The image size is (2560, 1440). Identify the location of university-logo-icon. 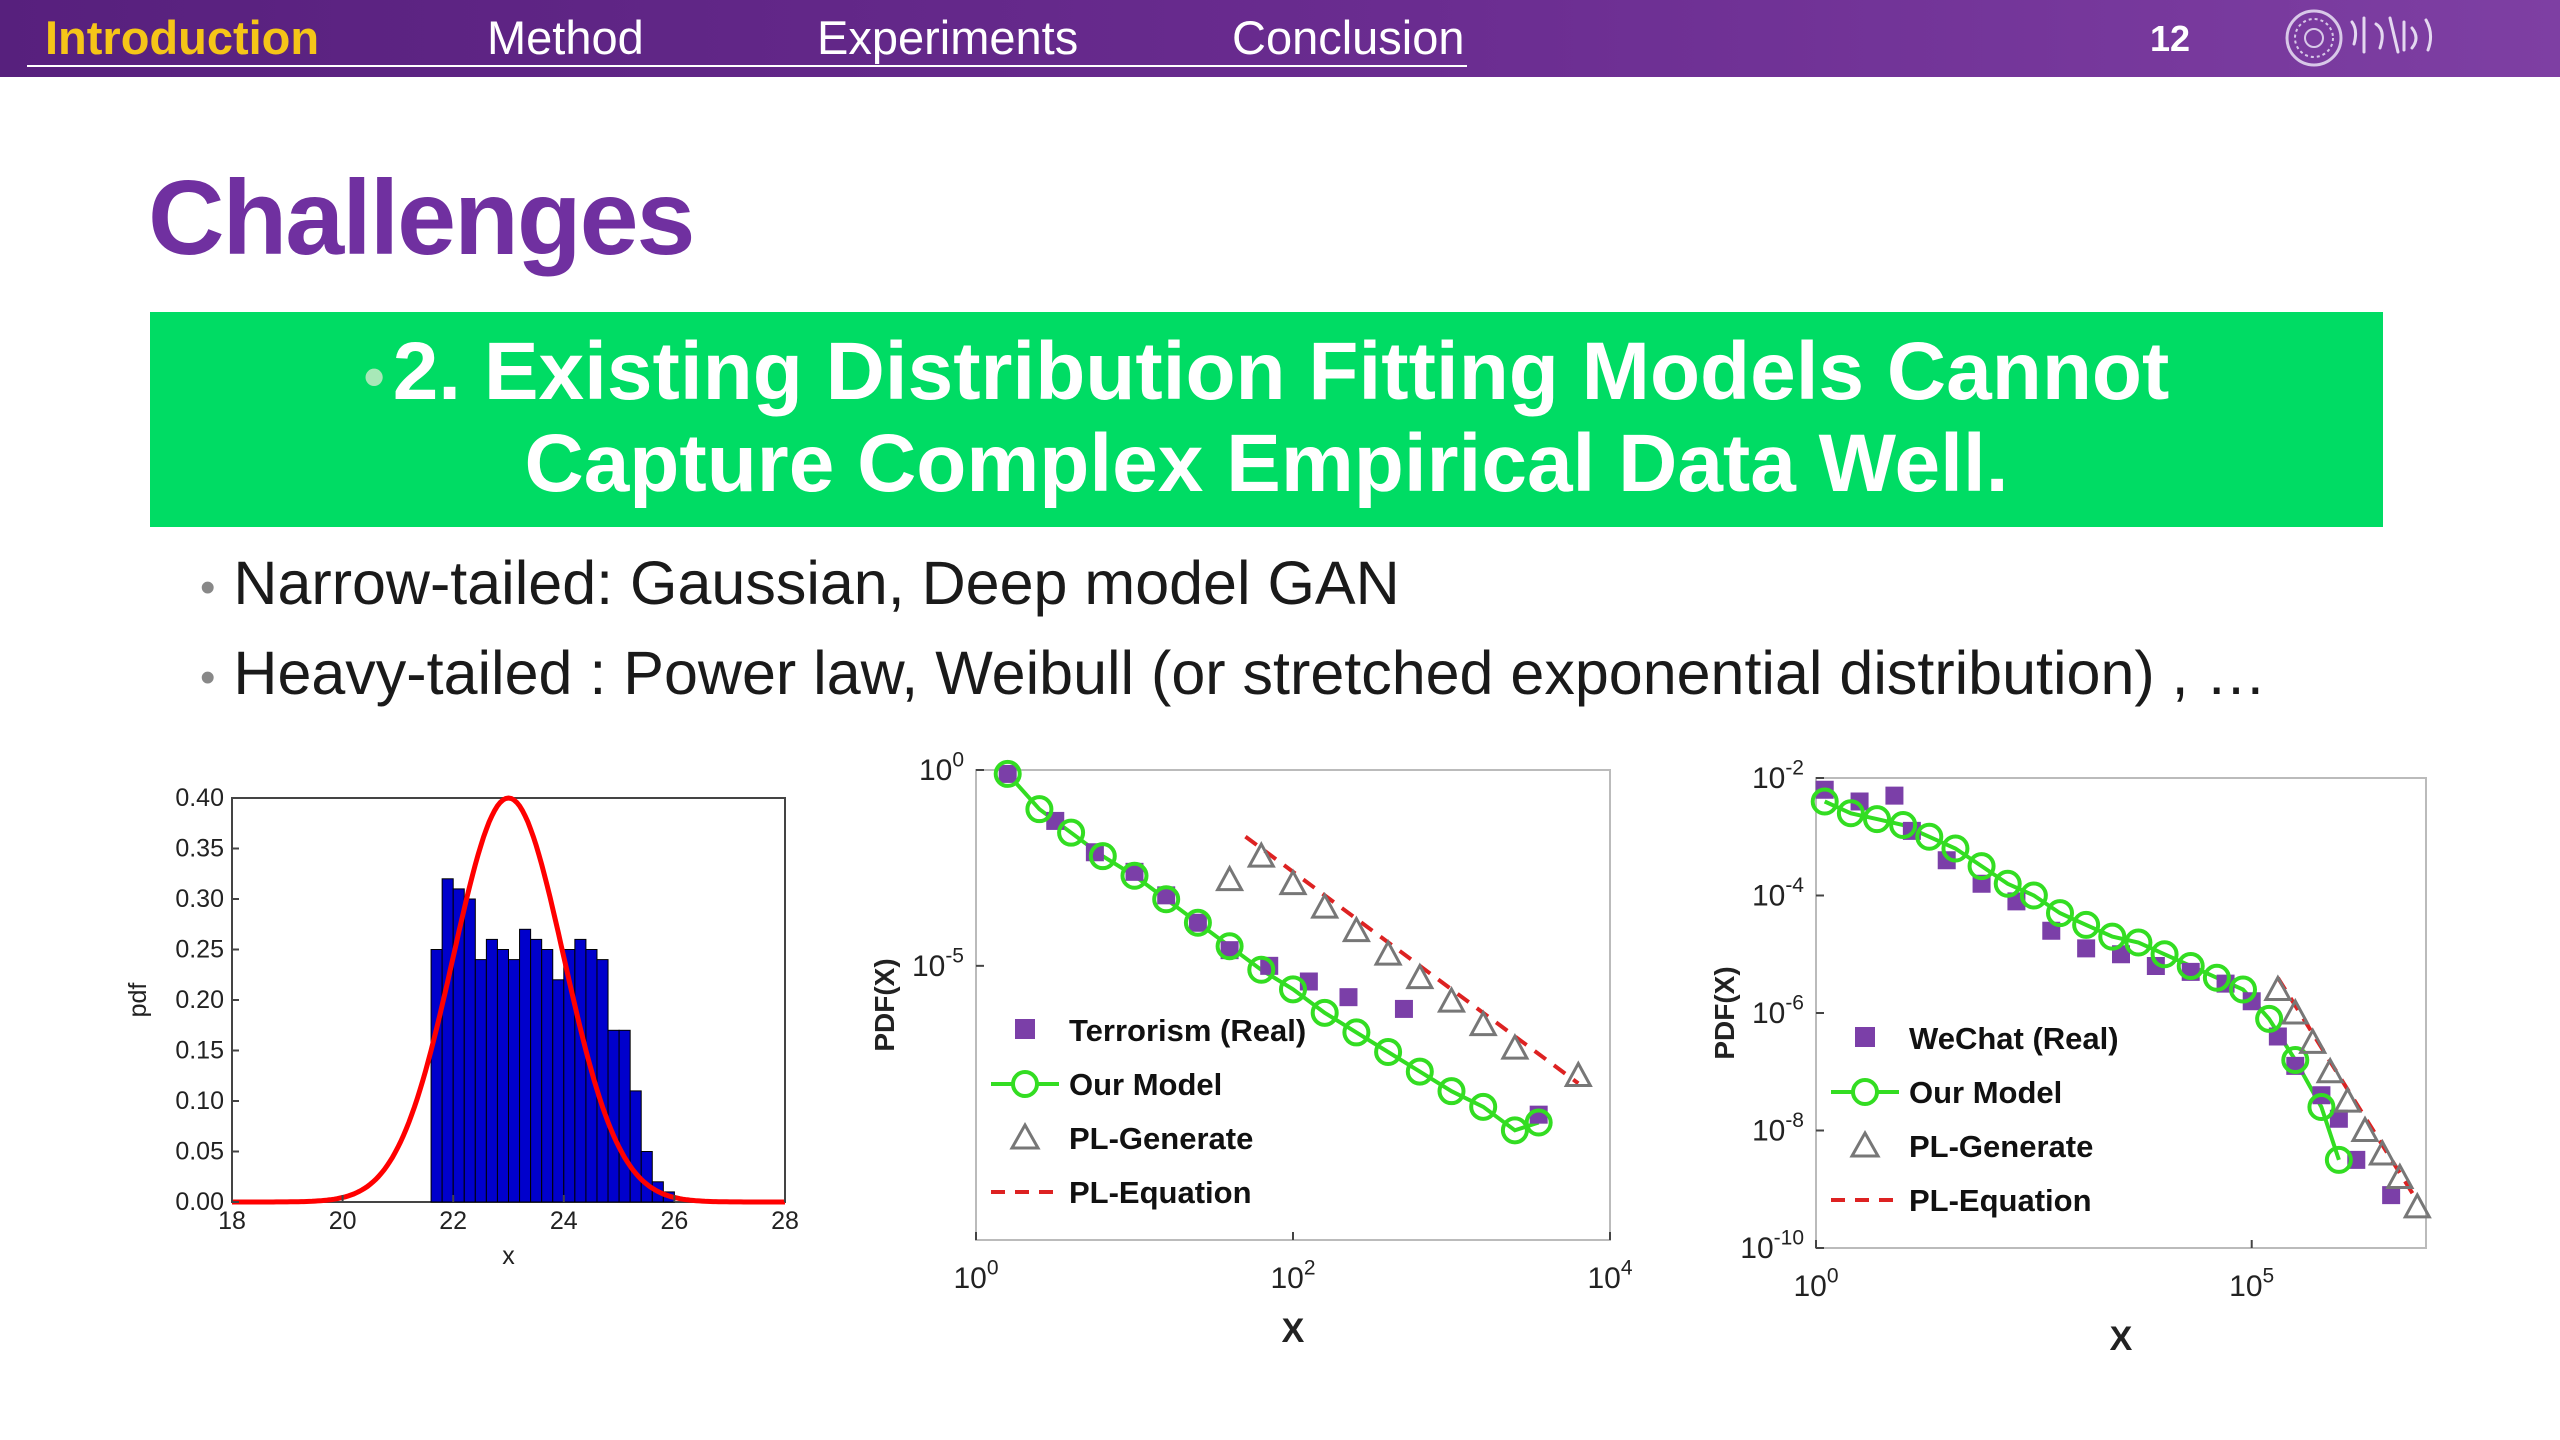
(2359, 38).